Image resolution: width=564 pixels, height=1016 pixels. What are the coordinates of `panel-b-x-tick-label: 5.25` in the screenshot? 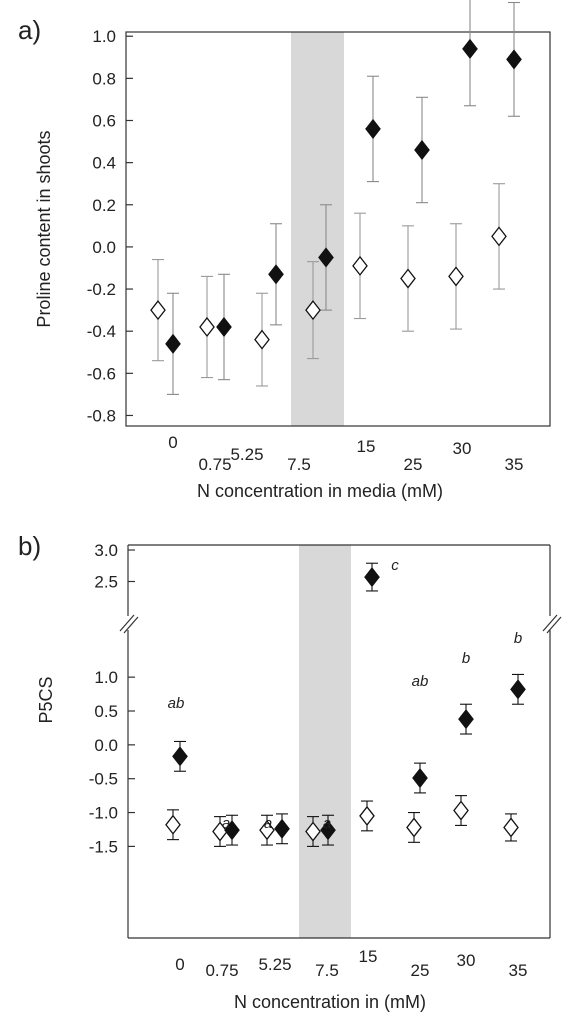 It's located at (274, 964).